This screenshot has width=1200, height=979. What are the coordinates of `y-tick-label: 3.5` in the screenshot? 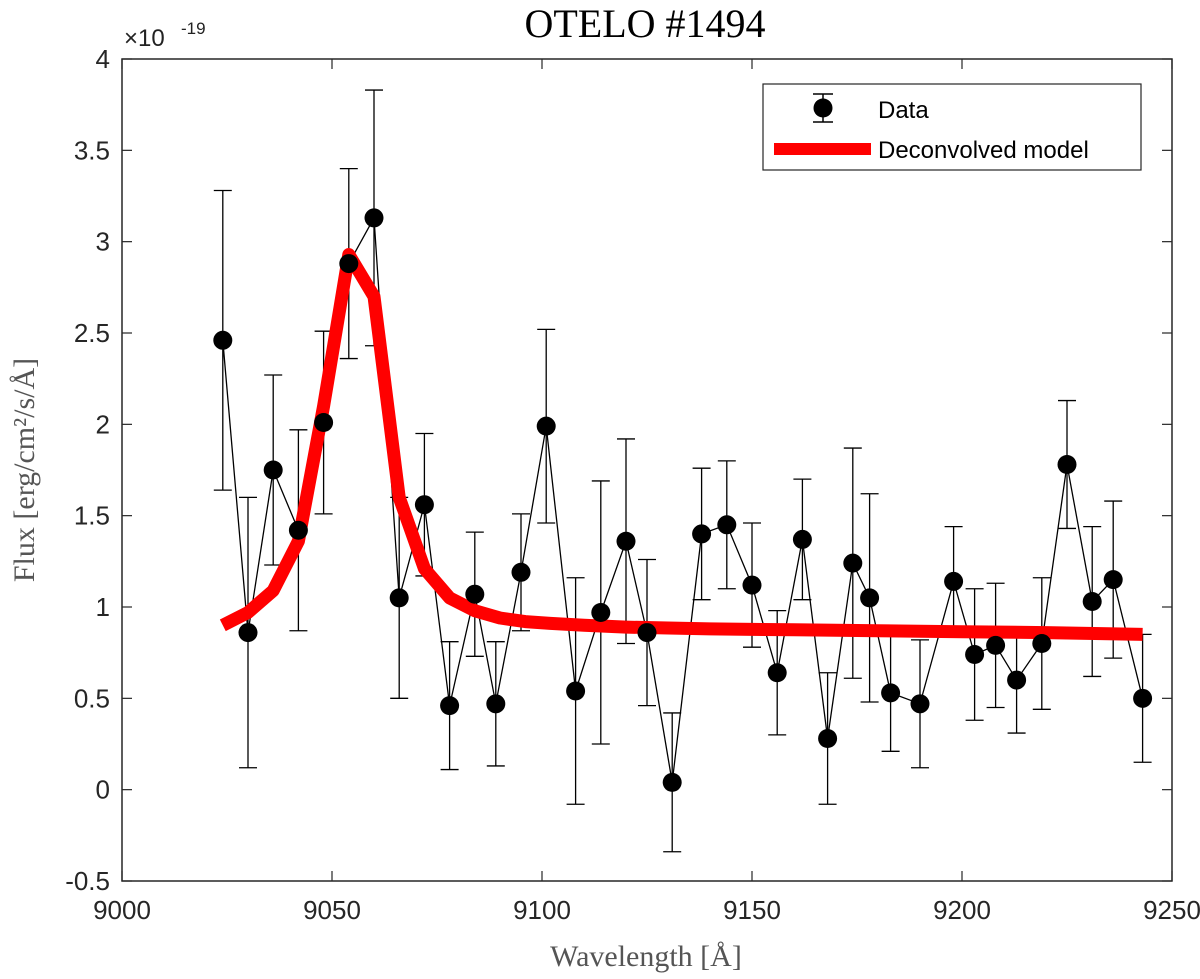 It's located at (92, 150).